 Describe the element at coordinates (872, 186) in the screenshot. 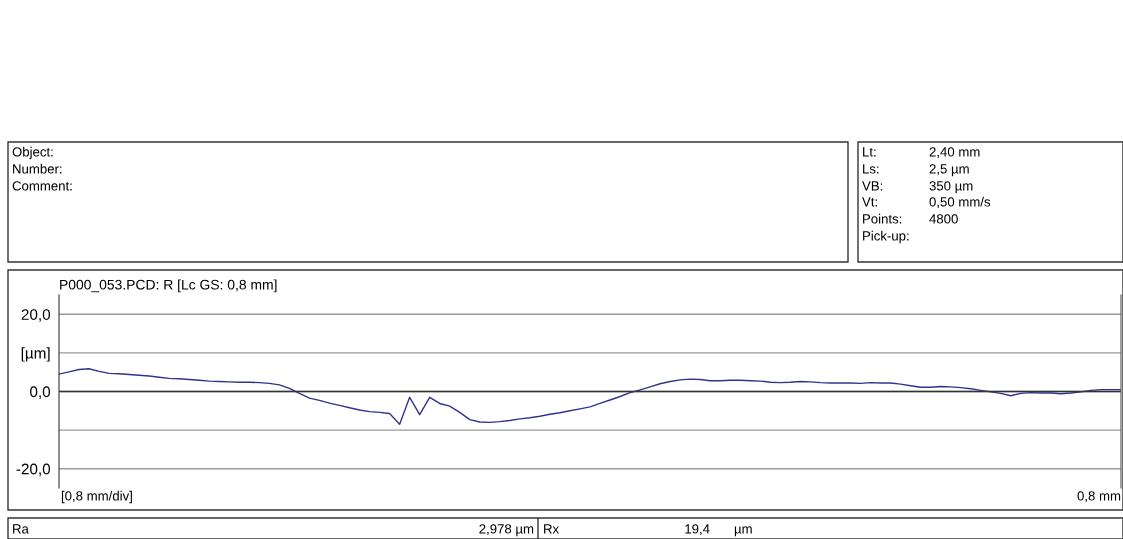

I see `text: VB:` at that location.